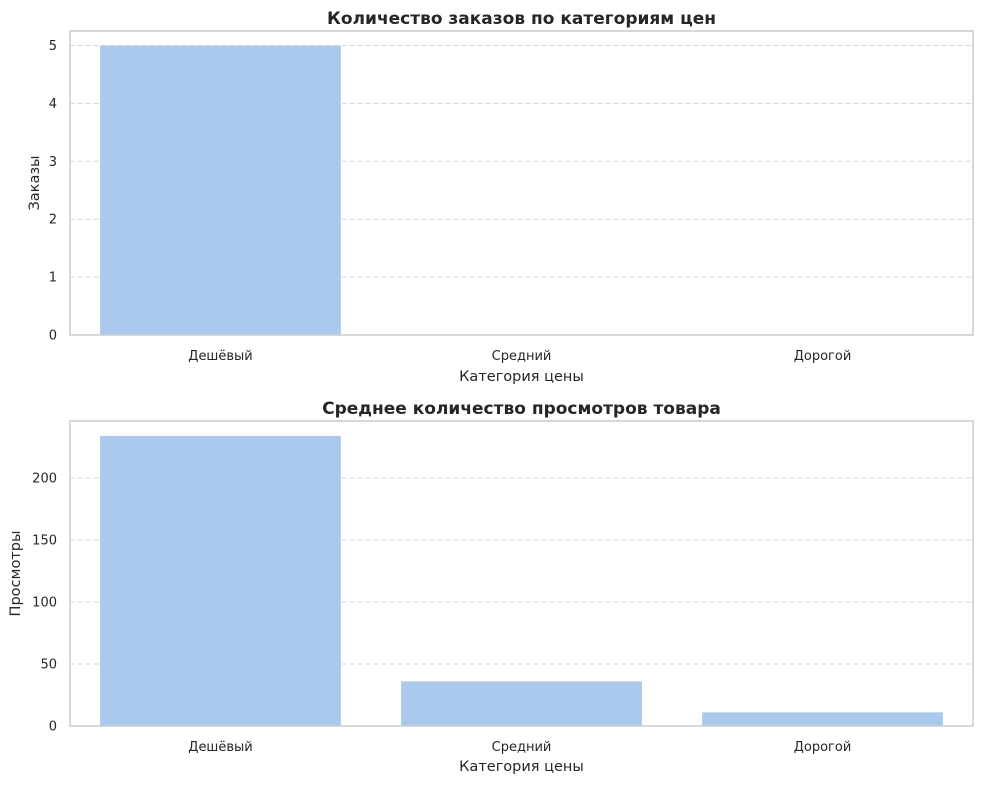 Image resolution: width=984 pixels, height=788 pixels. I want to click on y-tick-label: 150, so click(44, 541).